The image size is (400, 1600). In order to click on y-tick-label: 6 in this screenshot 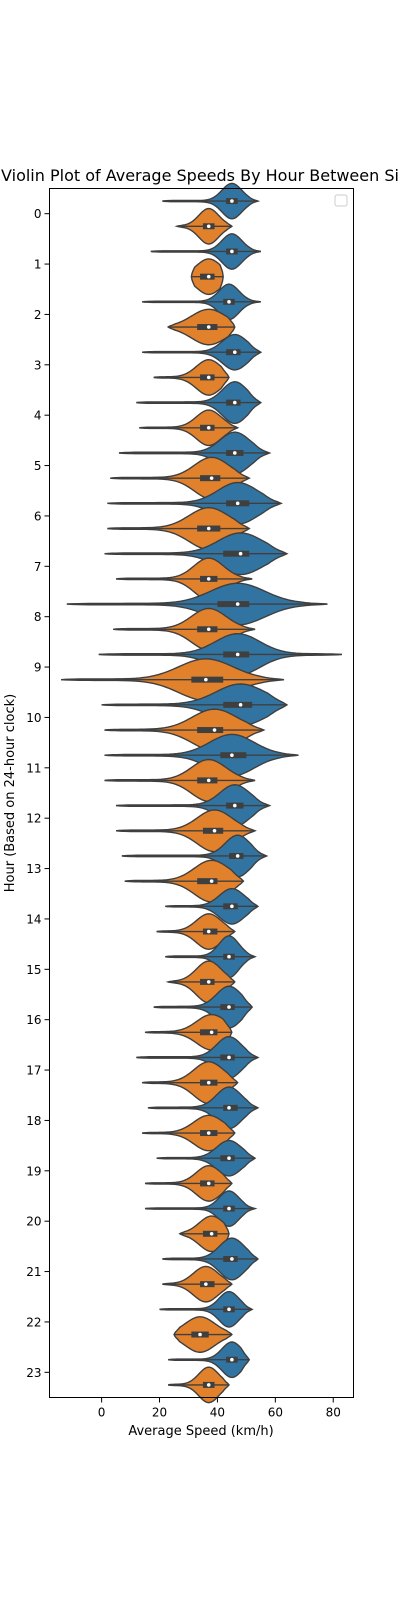, I will do `click(38, 516)`.